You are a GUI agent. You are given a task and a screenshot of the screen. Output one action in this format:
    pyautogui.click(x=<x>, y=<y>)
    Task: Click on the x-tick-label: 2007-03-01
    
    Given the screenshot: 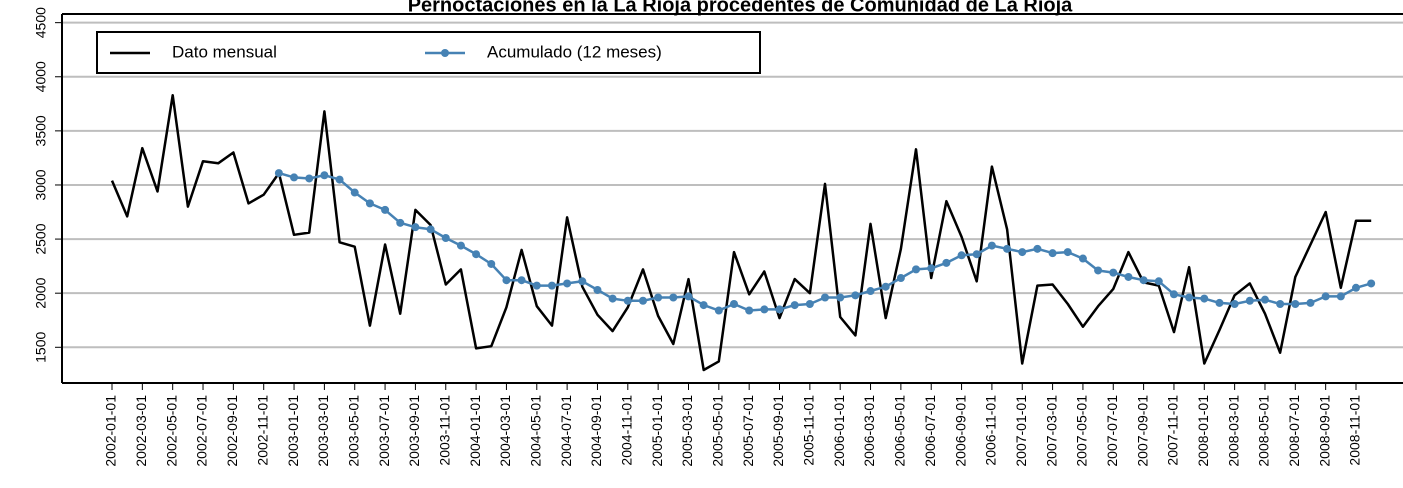 What is the action you would take?
    pyautogui.click(x=1051, y=431)
    